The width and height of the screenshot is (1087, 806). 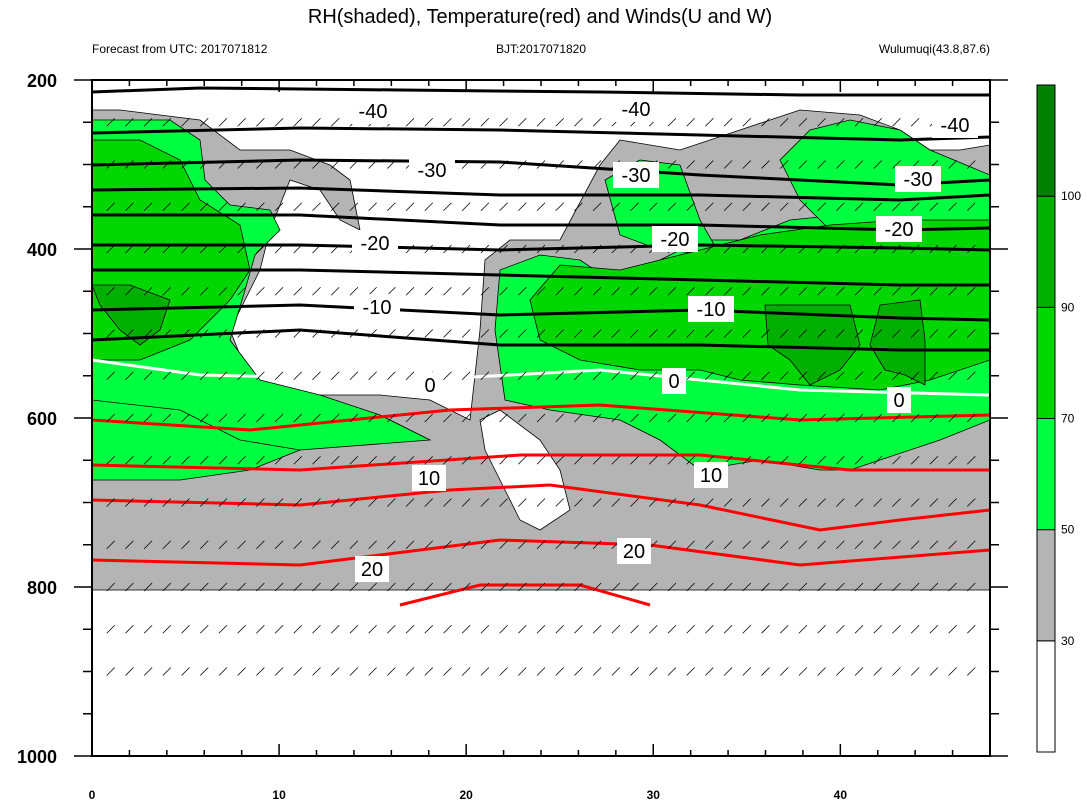 What do you see at coordinates (1071, 196) in the screenshot?
I see `colorbar-label: 100` at bounding box center [1071, 196].